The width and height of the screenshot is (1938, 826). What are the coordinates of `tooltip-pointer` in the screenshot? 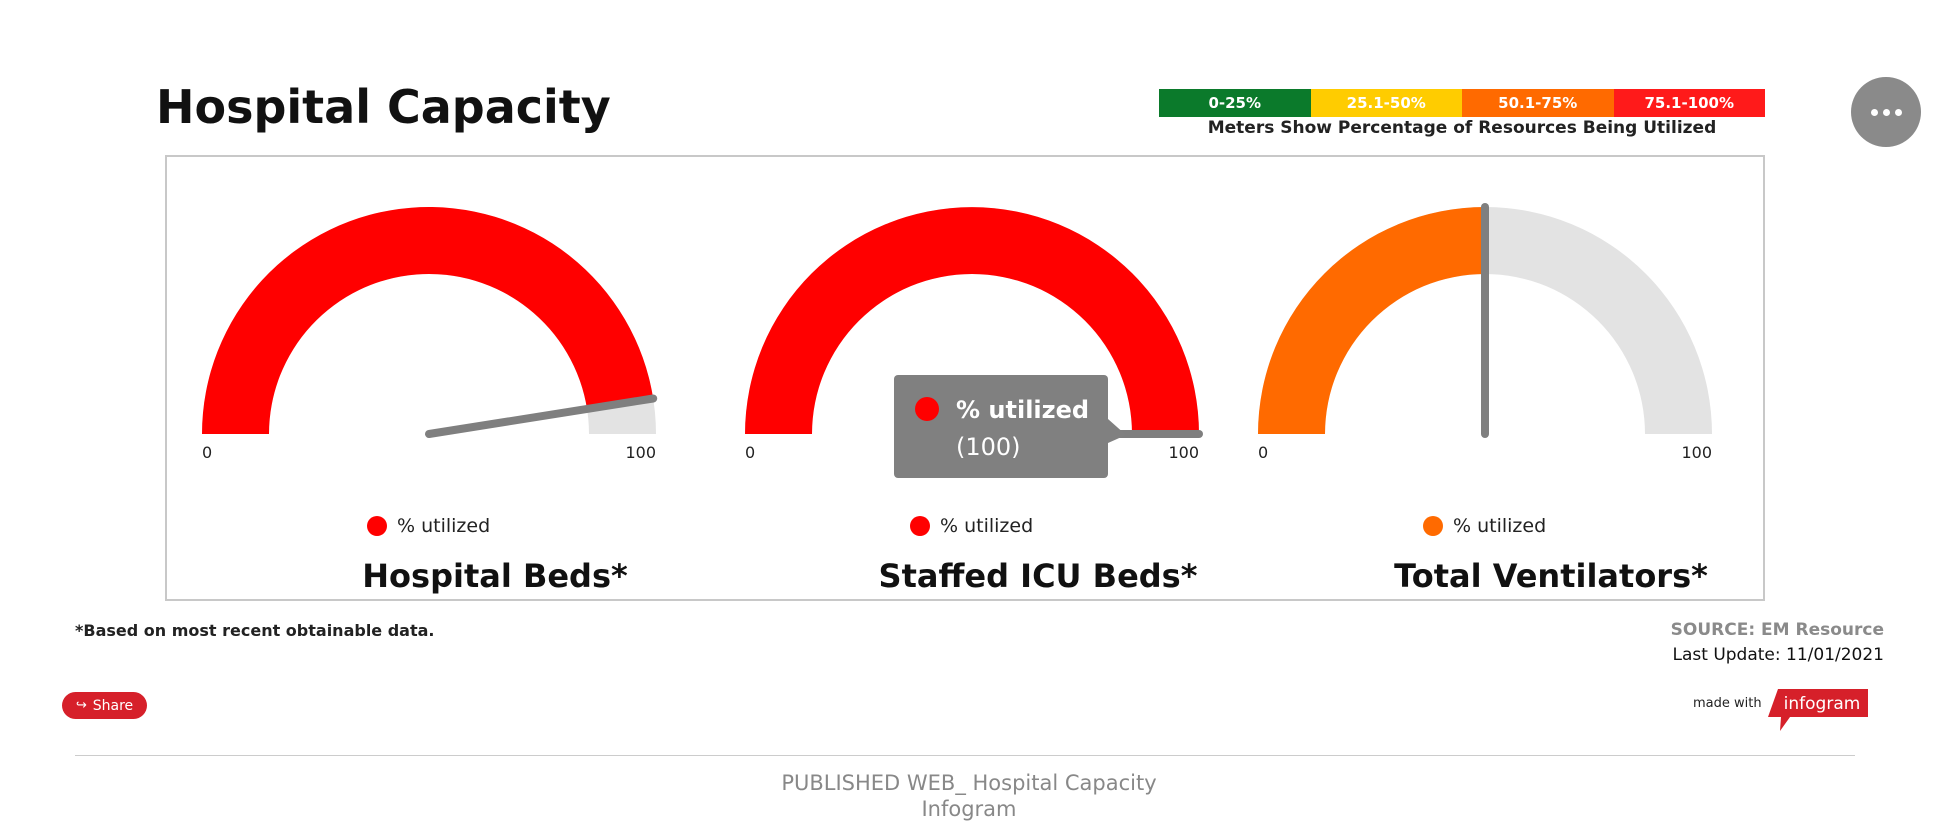 It's located at (1117, 431).